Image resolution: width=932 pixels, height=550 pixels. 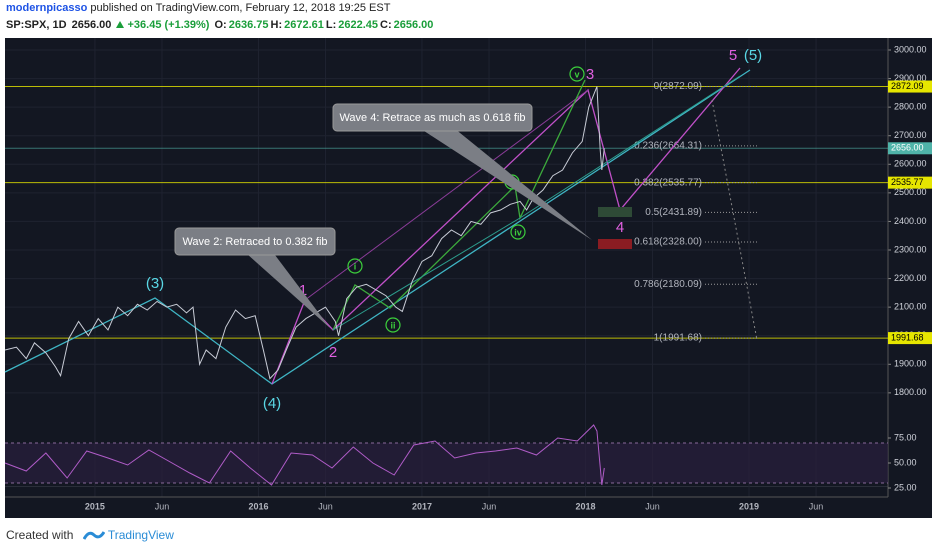 I want to click on fib-label: 0.618(2328.00), so click(x=668, y=242).